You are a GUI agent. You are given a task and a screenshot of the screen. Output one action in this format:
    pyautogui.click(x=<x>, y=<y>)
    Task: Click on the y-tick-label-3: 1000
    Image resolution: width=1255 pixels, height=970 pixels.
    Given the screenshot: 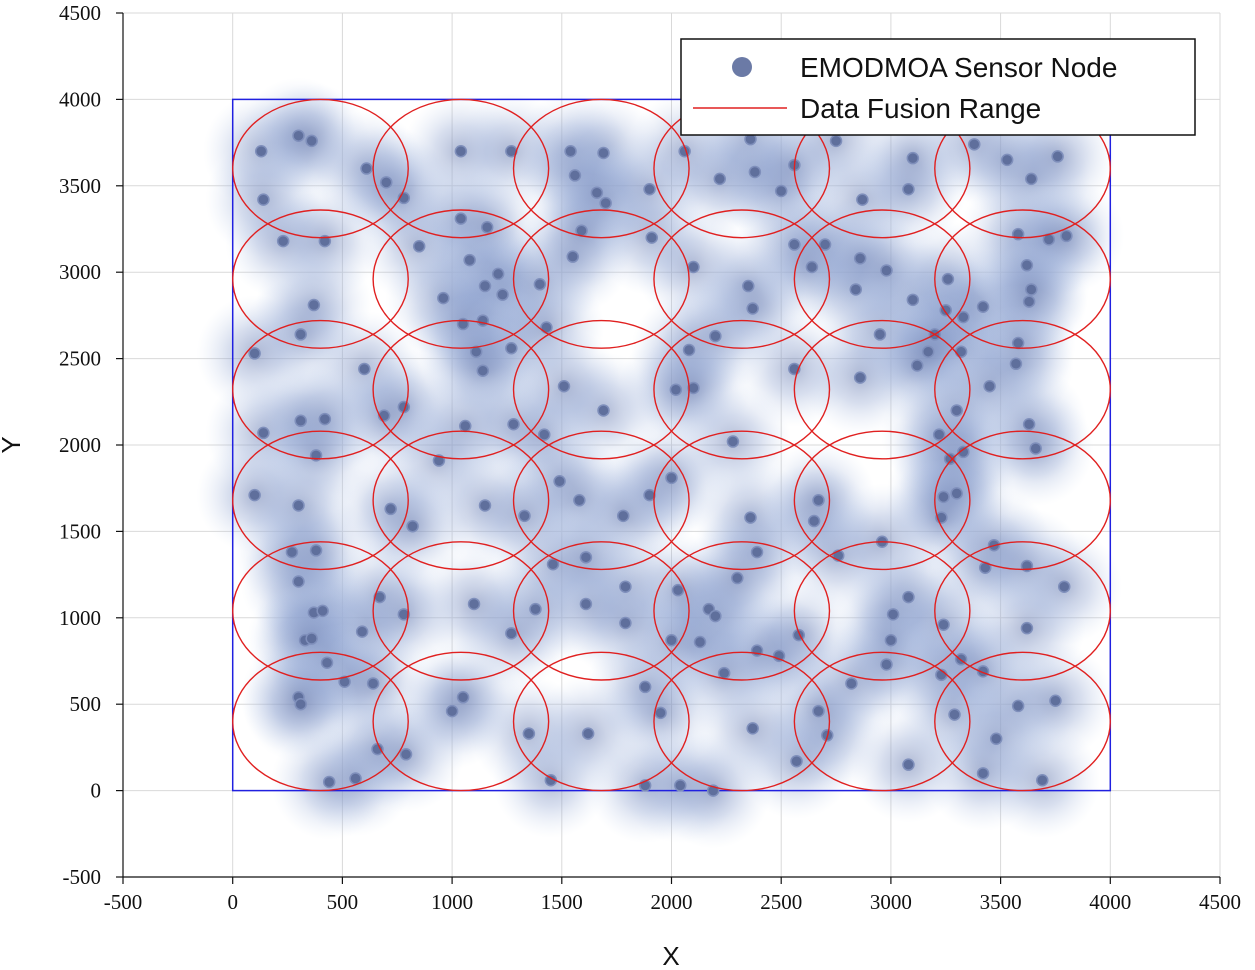 What is the action you would take?
    pyautogui.click(x=80, y=618)
    